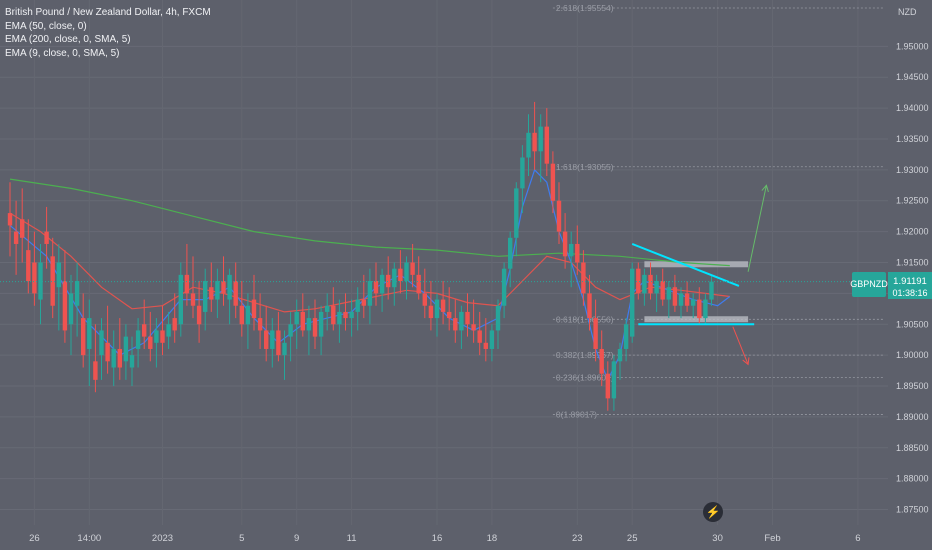 This screenshot has height=550, width=932. I want to click on price-tick-label: 1.91500, so click(912, 263).